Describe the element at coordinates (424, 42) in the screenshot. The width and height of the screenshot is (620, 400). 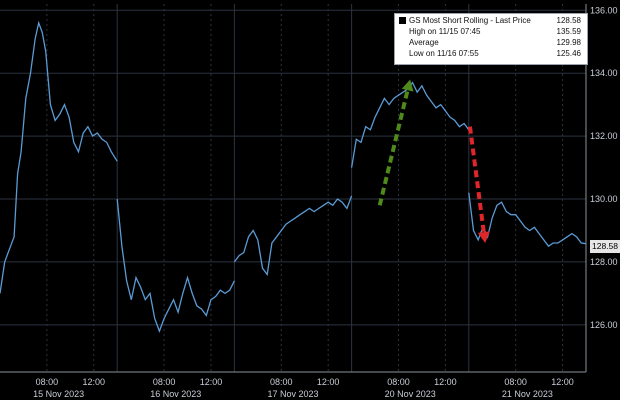
I see `legend-average-label: Average` at that location.